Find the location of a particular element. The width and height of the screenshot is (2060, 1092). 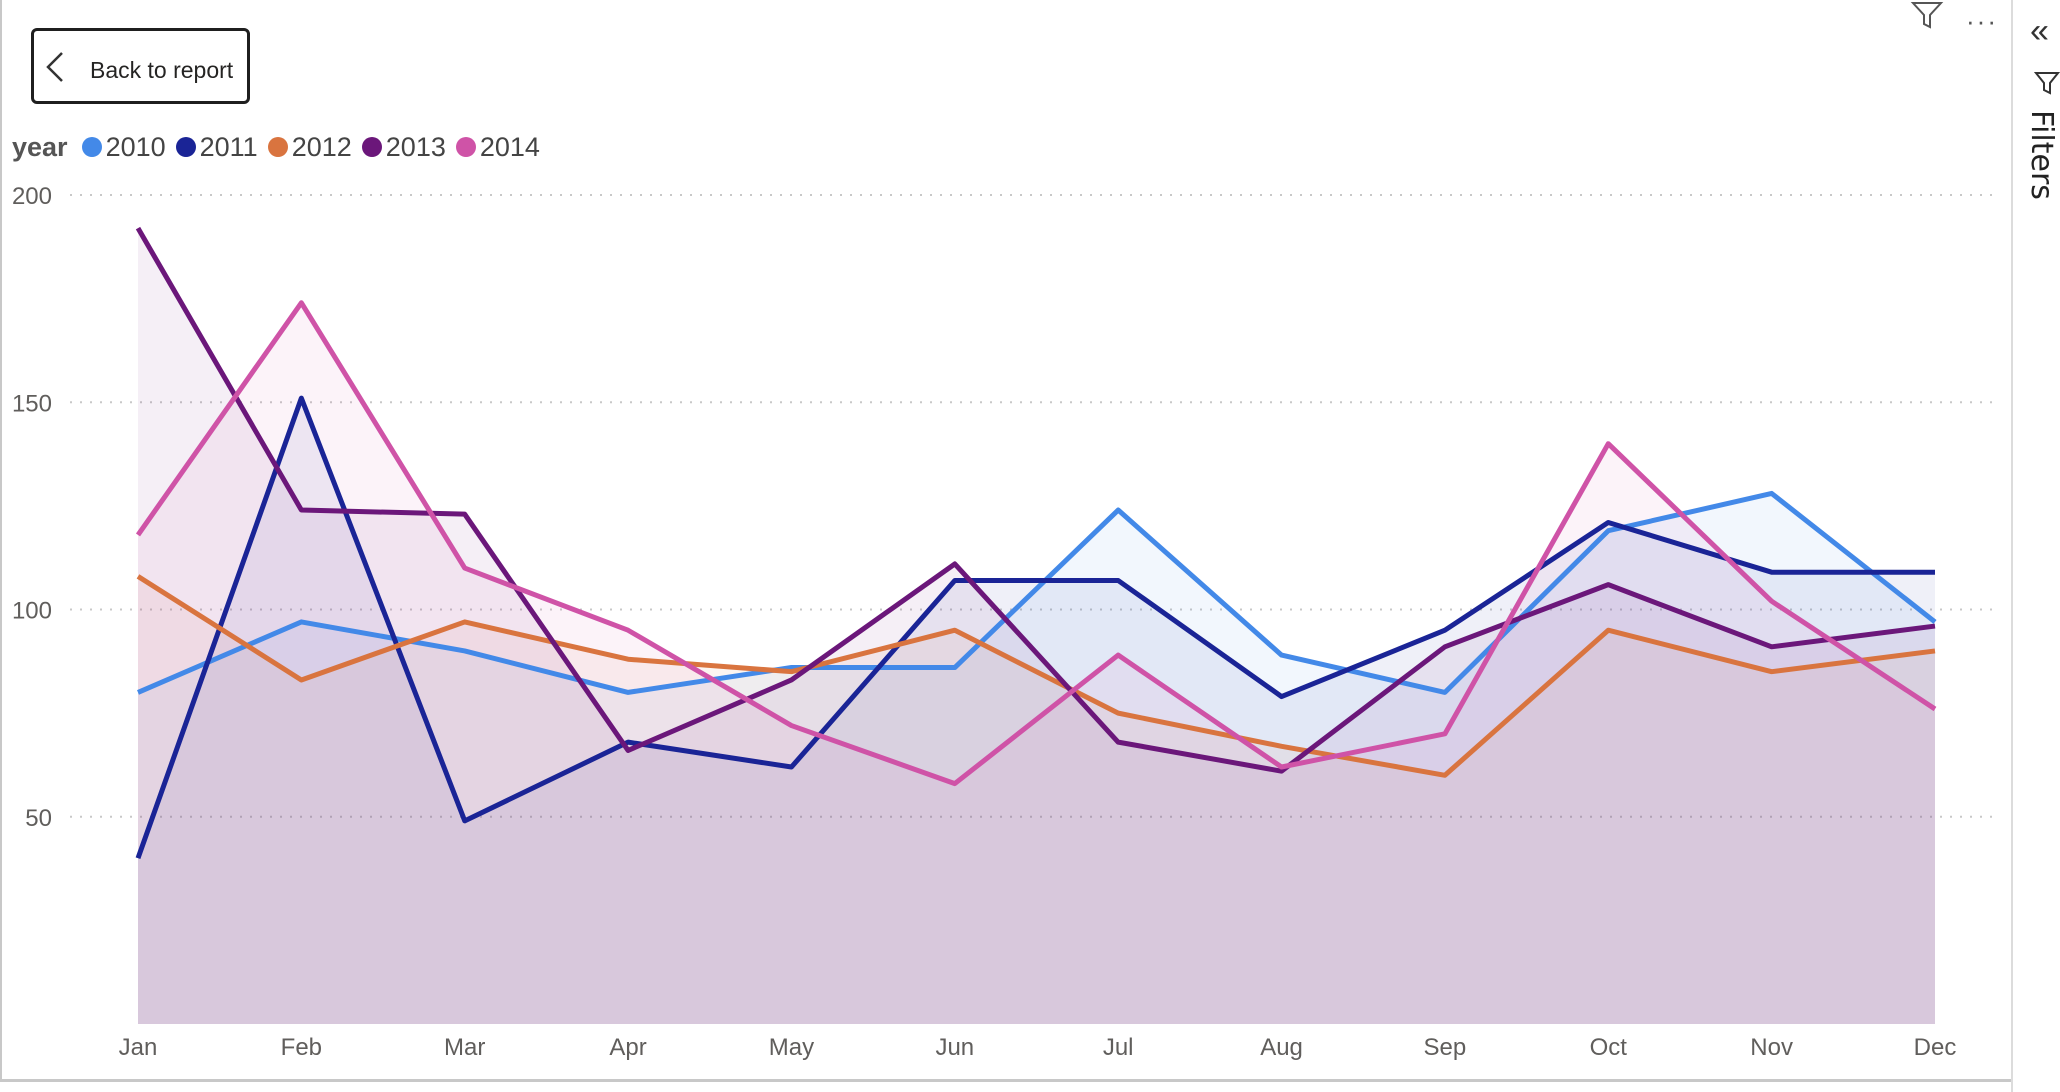

more-options-icon: ··· is located at coordinates (1982, 21).